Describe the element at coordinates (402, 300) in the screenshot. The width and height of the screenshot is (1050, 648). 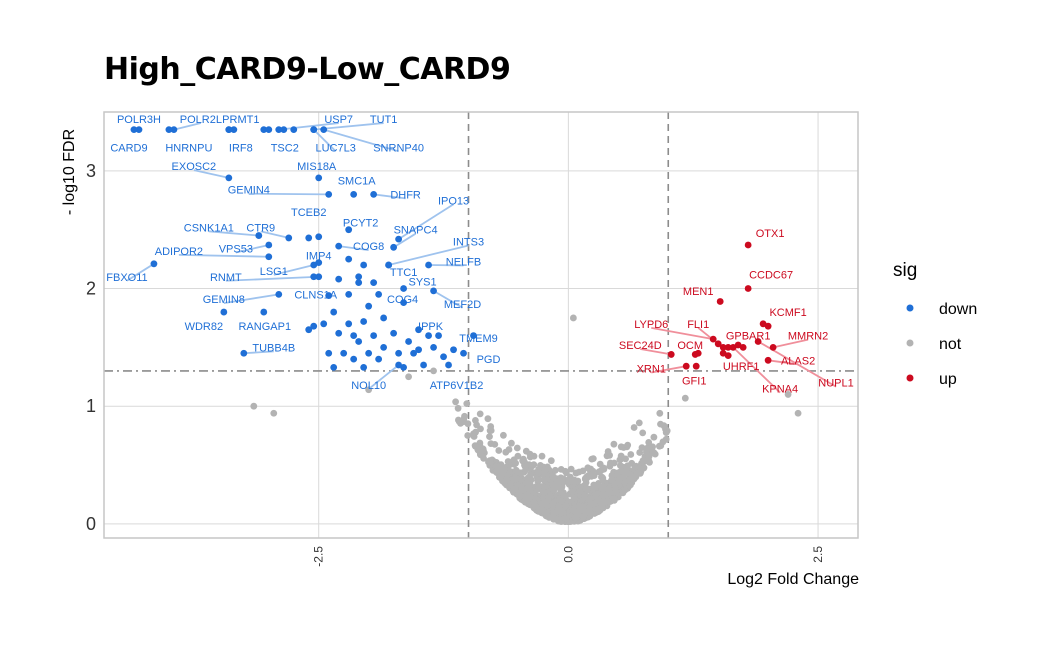
I see `gene-label: COG4` at that location.